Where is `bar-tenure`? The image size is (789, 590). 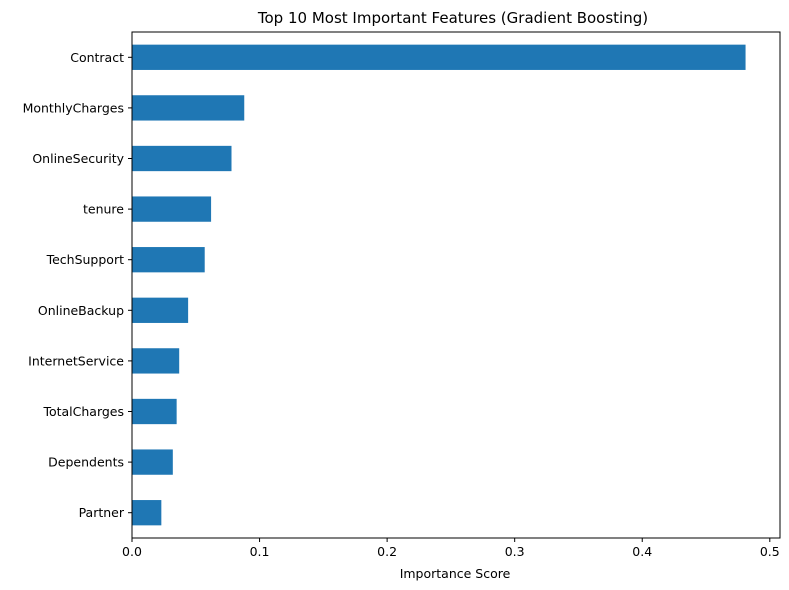 bar-tenure is located at coordinates (172, 209).